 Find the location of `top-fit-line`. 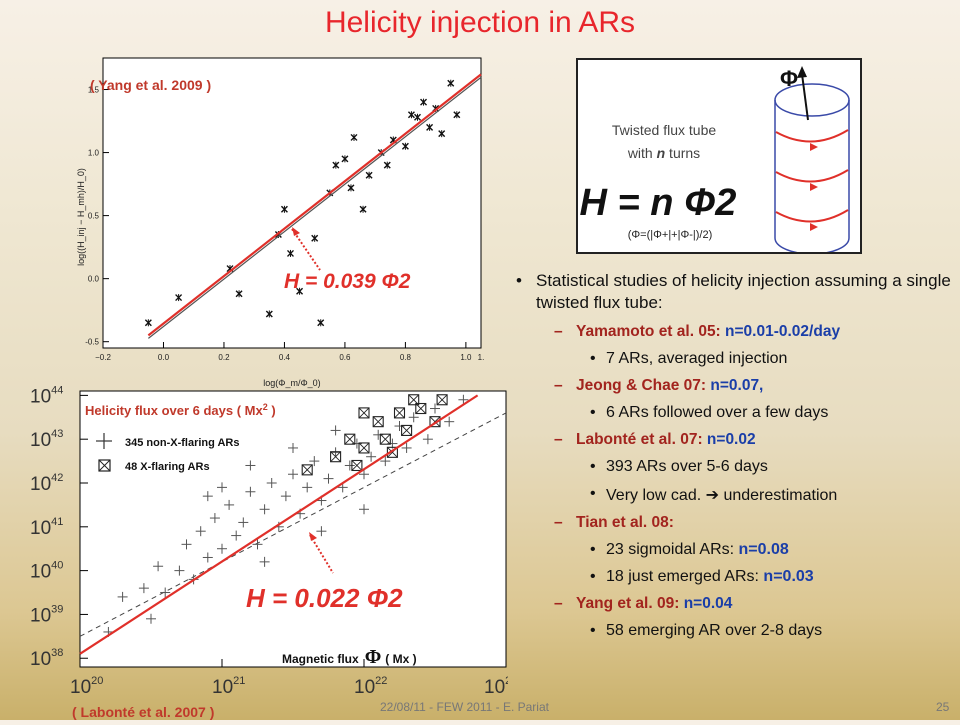

top-fit-line is located at coordinates (314, 205).